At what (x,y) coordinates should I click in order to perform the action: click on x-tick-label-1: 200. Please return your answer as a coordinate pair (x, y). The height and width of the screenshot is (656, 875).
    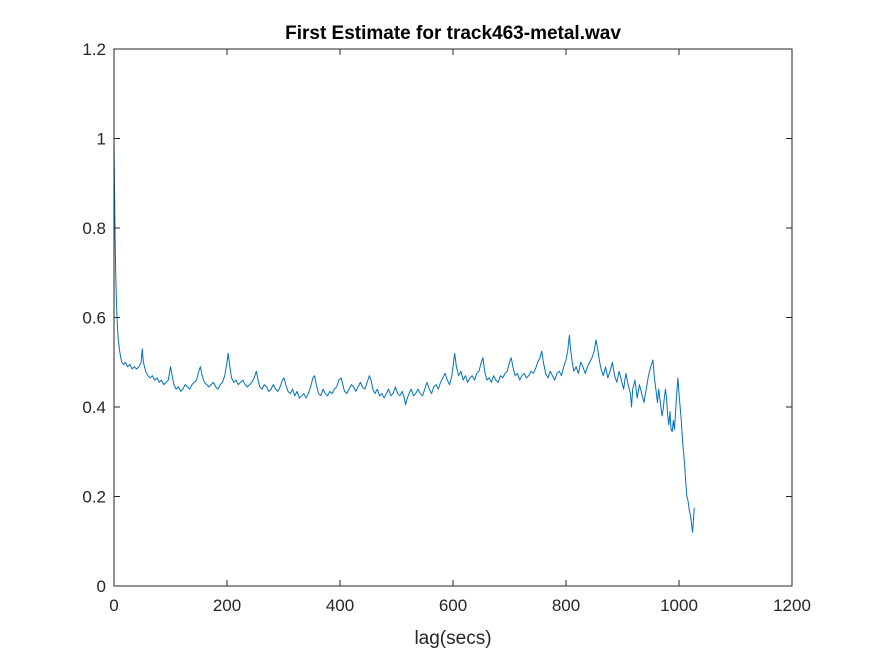
    Looking at the image, I should click on (227, 605).